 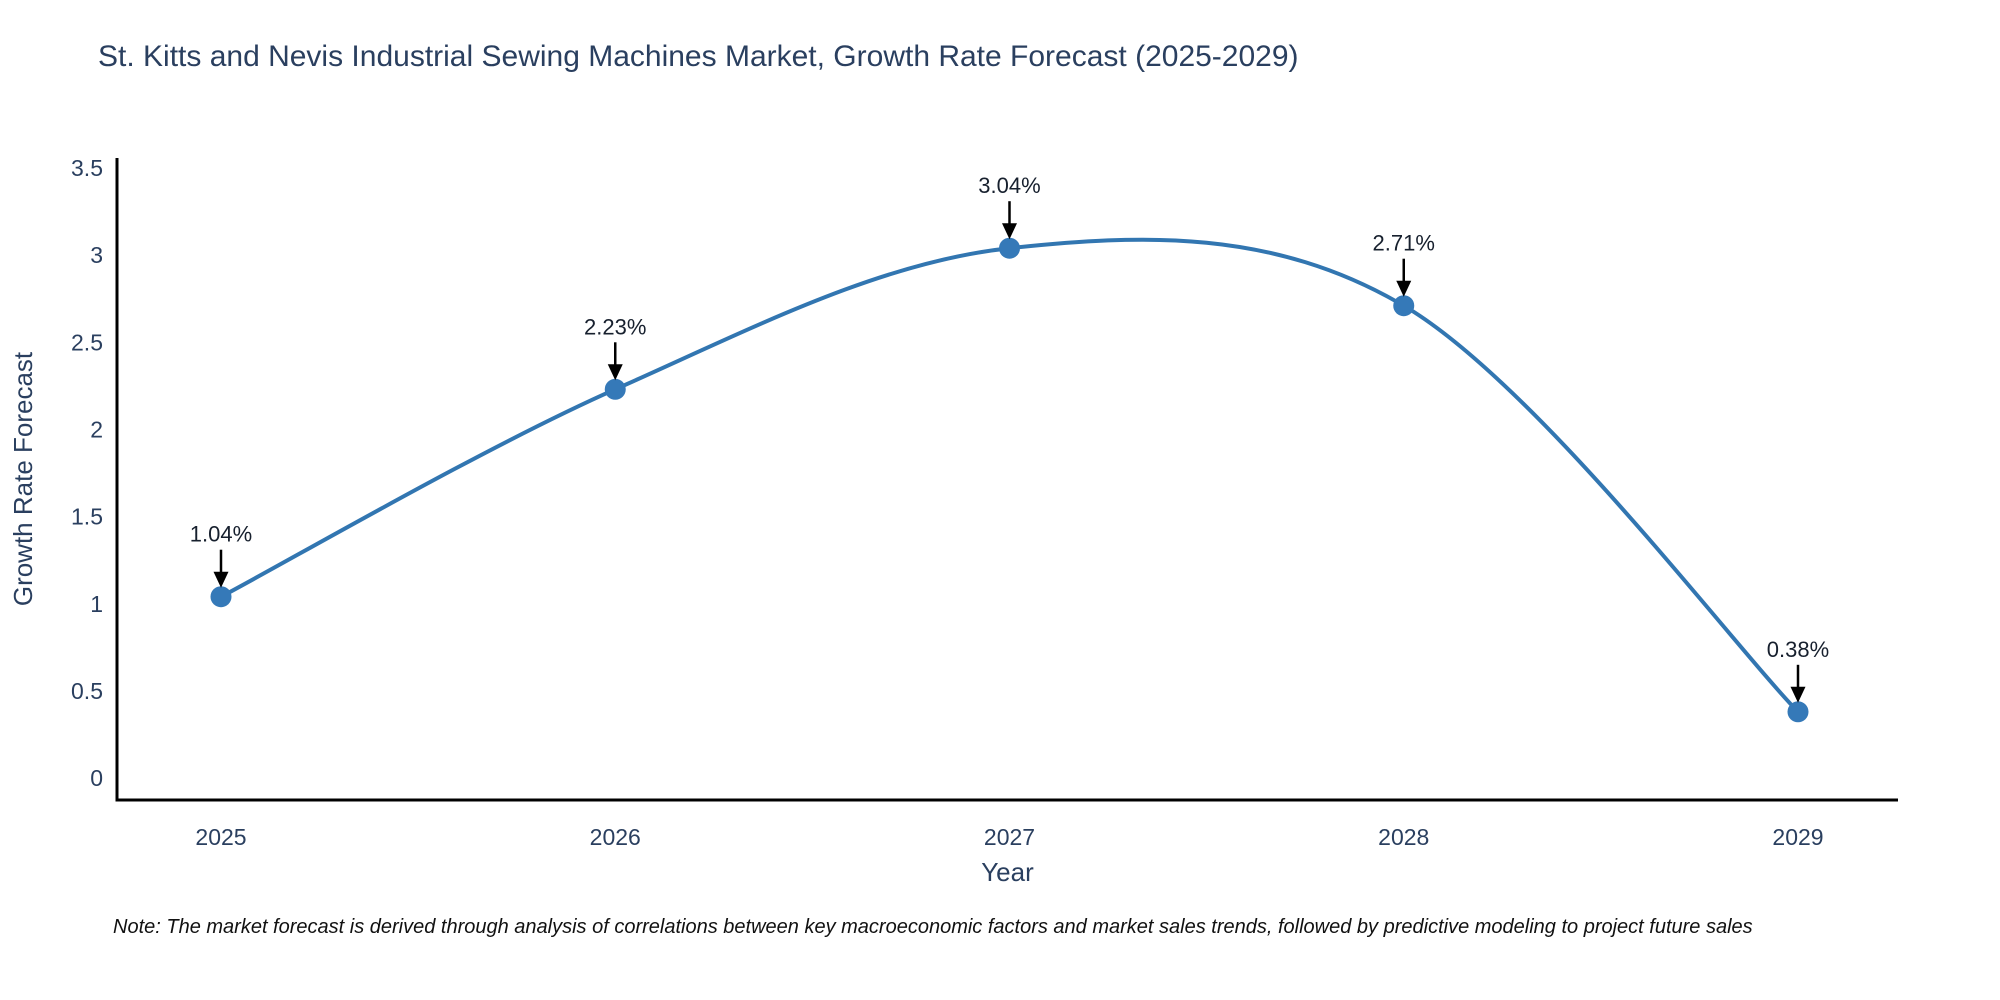 I want to click on x-tick-label: 2029, so click(x=1797, y=837).